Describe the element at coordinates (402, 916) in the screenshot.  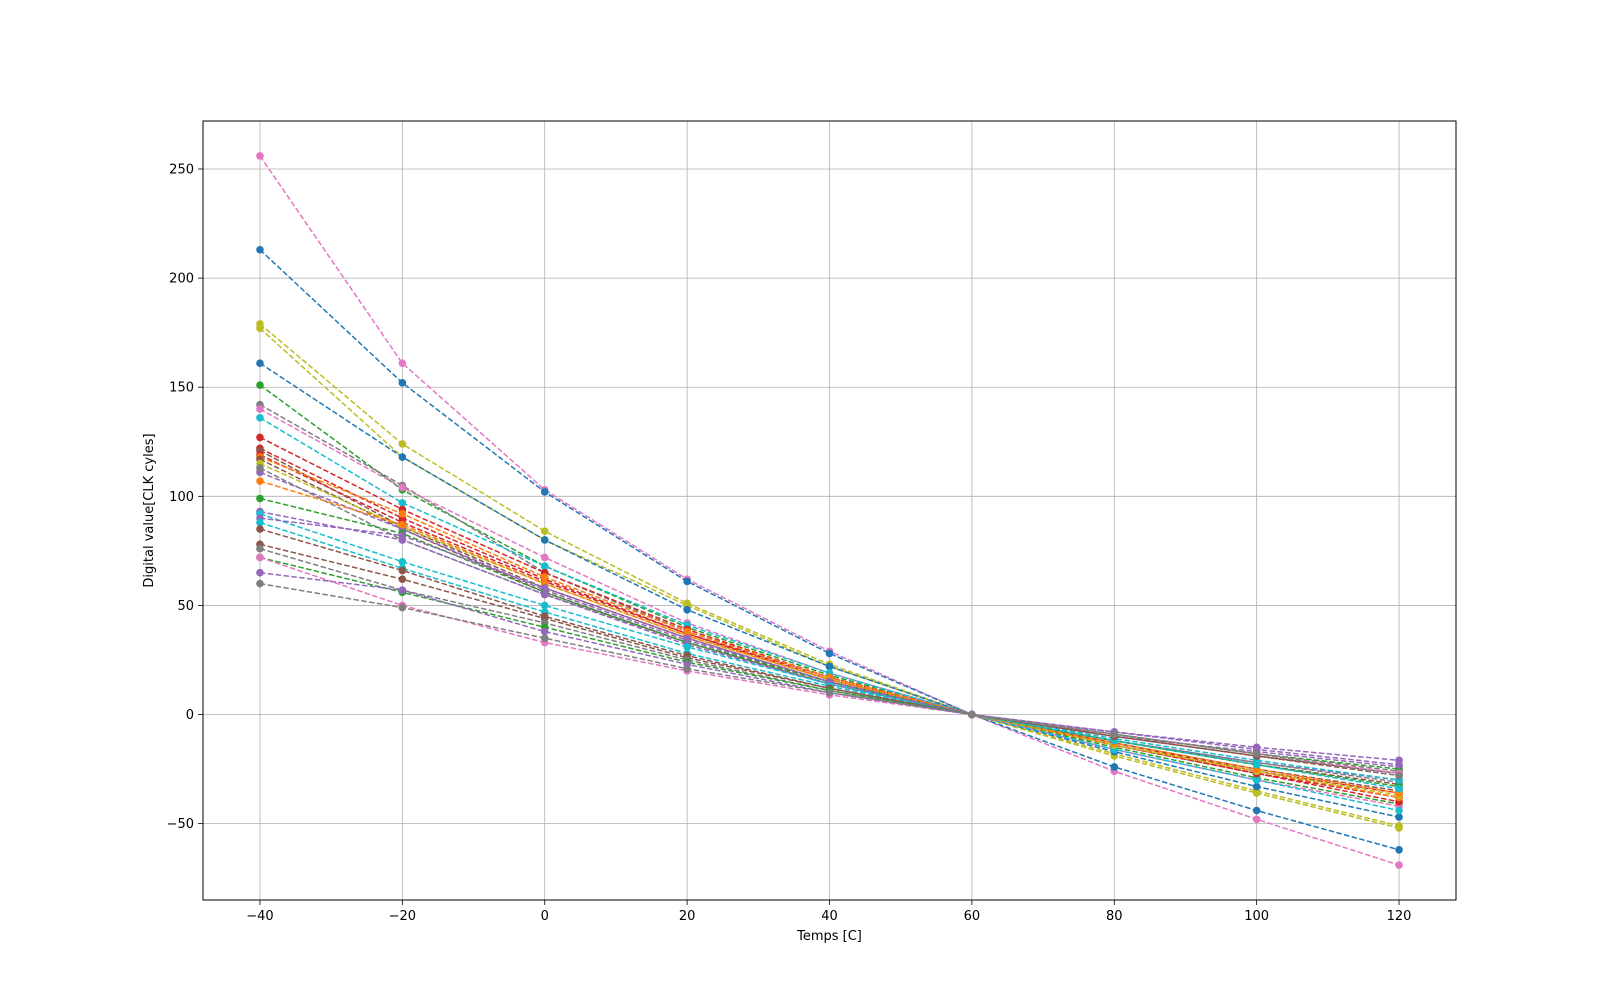
I see `x-tick-label: −20` at that location.